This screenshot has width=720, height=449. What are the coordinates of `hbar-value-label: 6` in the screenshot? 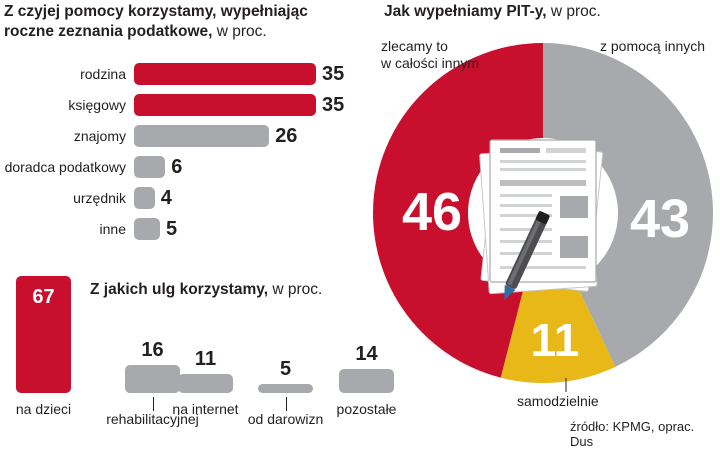 It's located at (177, 167).